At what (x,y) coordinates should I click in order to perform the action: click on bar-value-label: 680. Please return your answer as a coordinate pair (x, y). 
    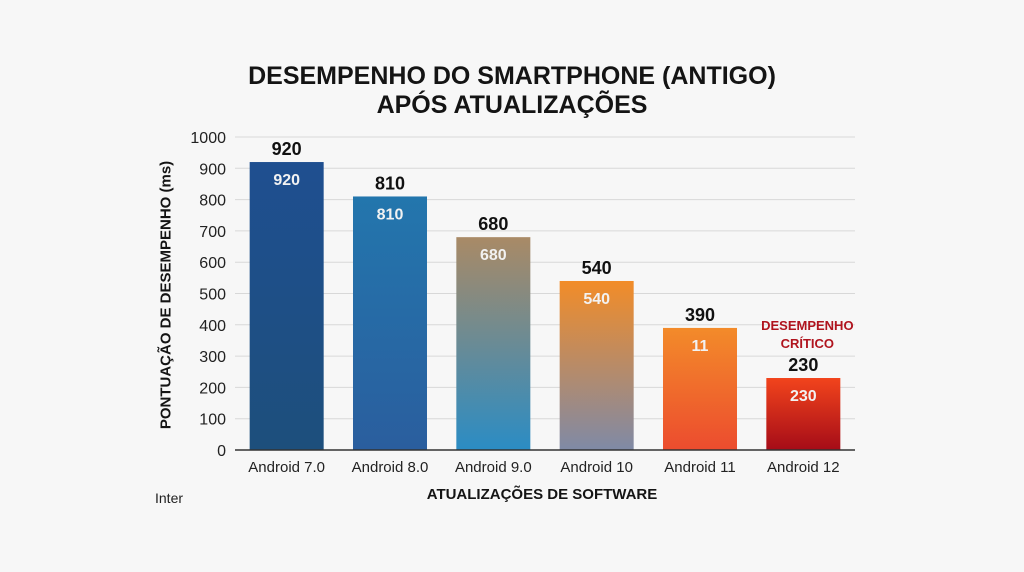
    Looking at the image, I should click on (493, 224).